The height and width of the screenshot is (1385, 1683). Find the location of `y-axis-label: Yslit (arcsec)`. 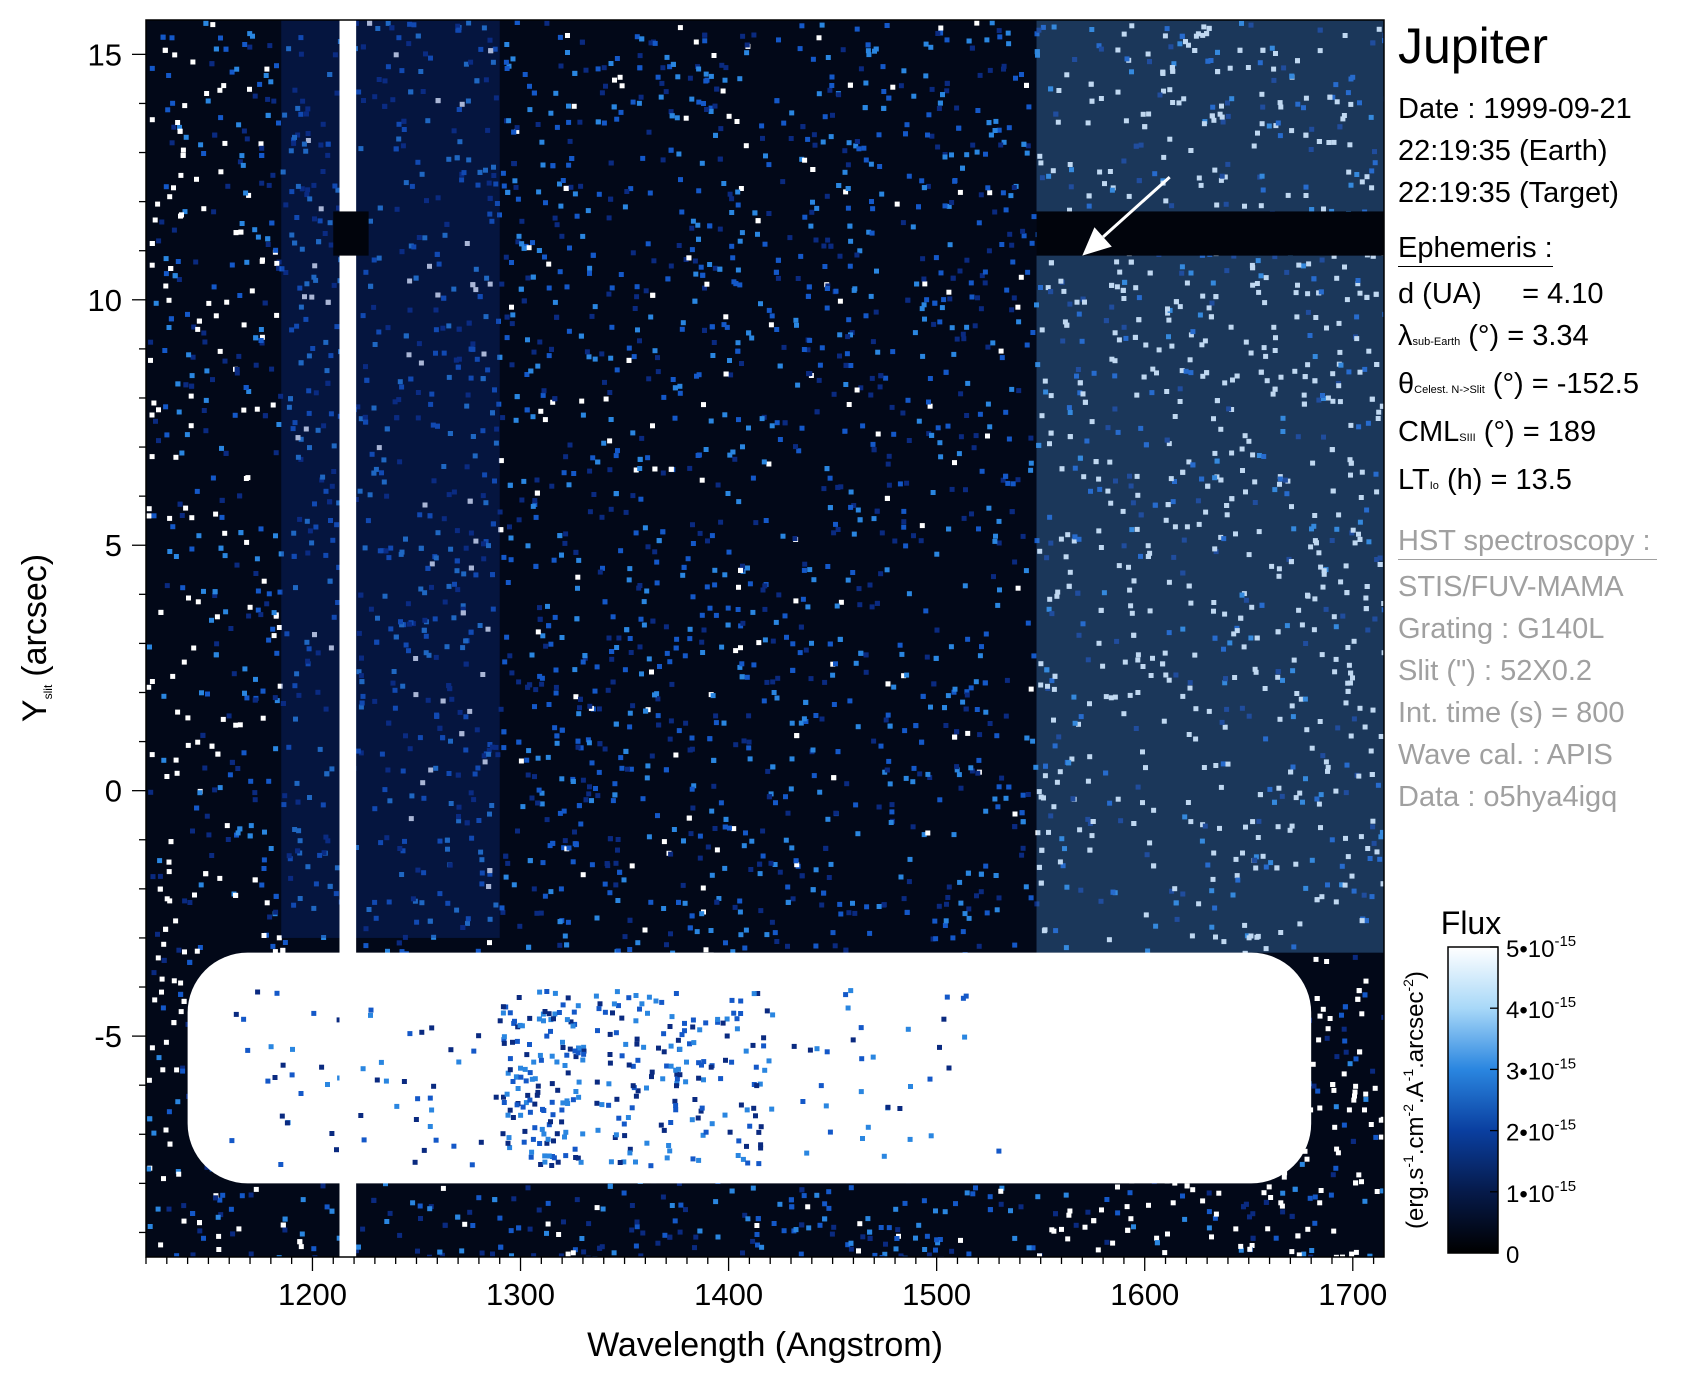

y-axis-label: Yslit (arcsec) is located at coordinates (35, 638).